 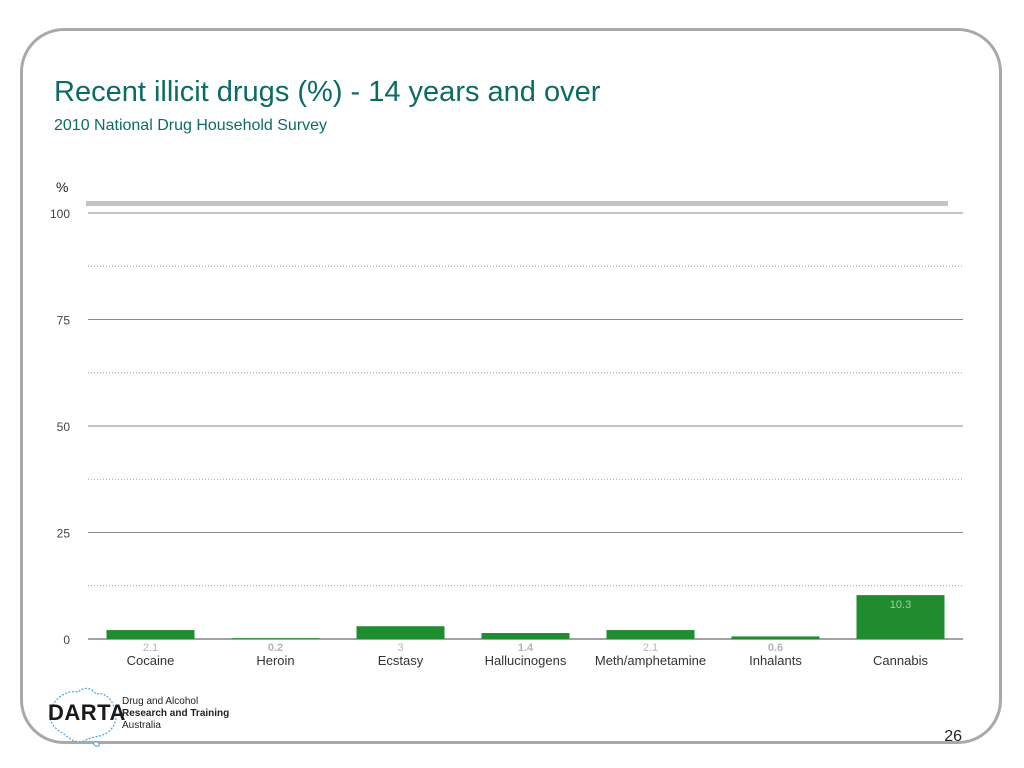 I want to click on x-tick-label: Heroin, so click(x=275, y=660).